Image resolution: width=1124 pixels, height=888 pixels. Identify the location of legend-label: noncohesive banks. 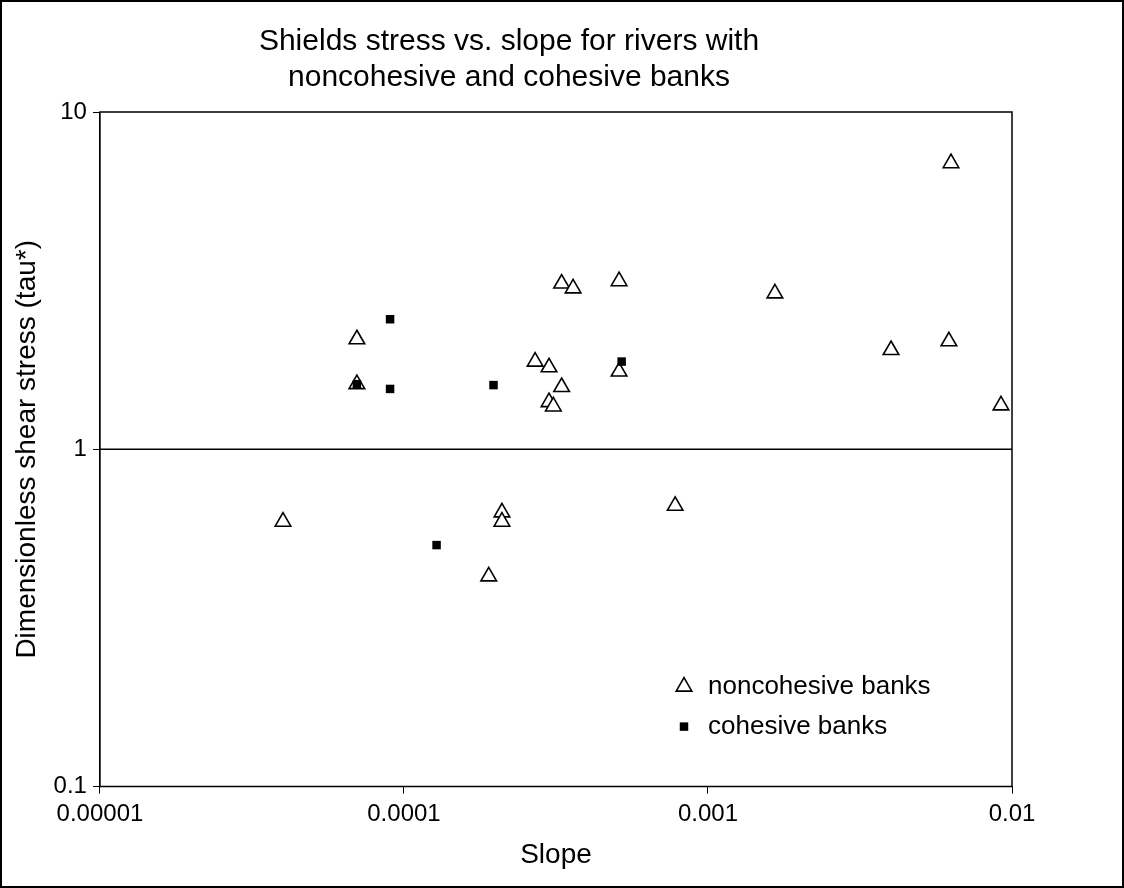
(819, 684).